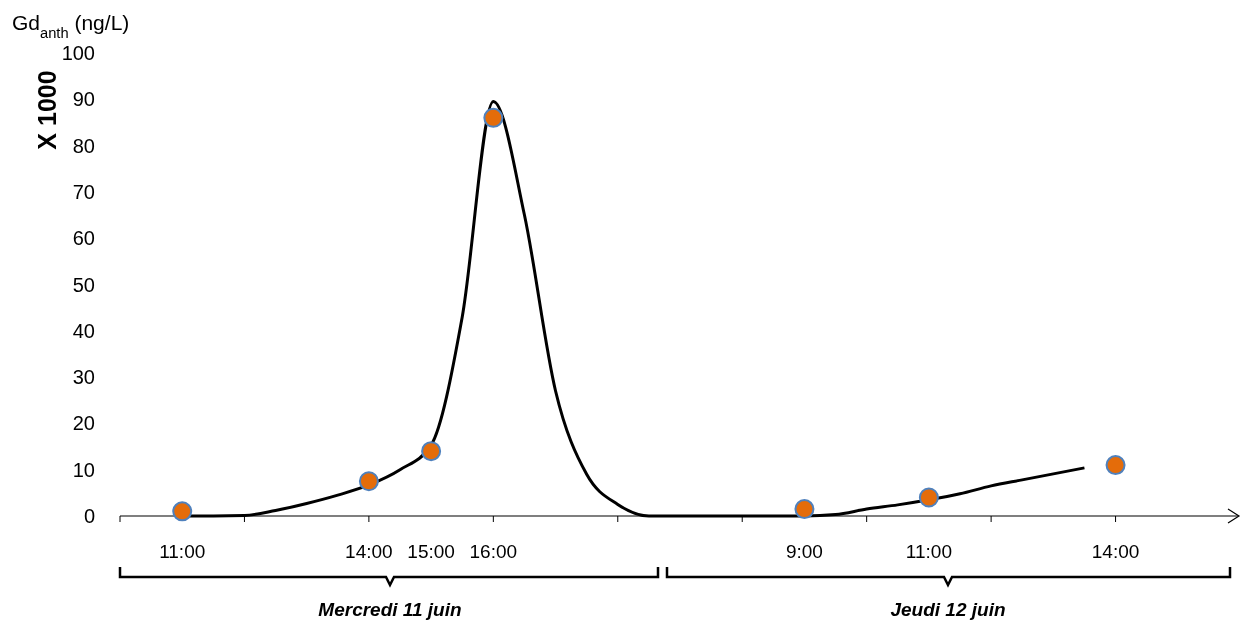  Describe the element at coordinates (493, 551) in the screenshot. I see `x-tick-label: 16:00` at that location.